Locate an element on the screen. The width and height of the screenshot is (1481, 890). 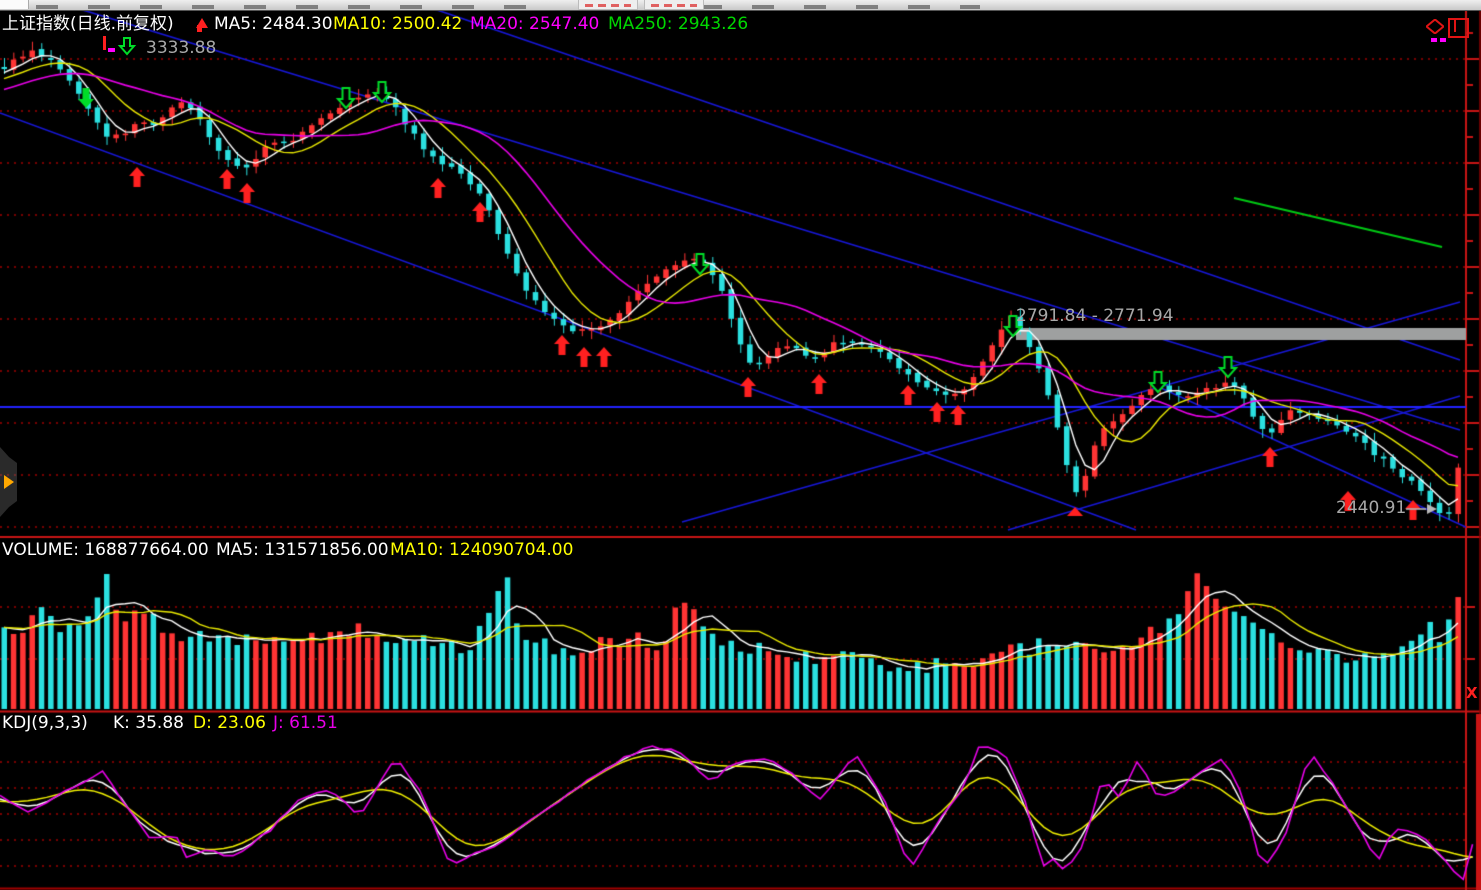
menubar is located at coordinates (740, 5).